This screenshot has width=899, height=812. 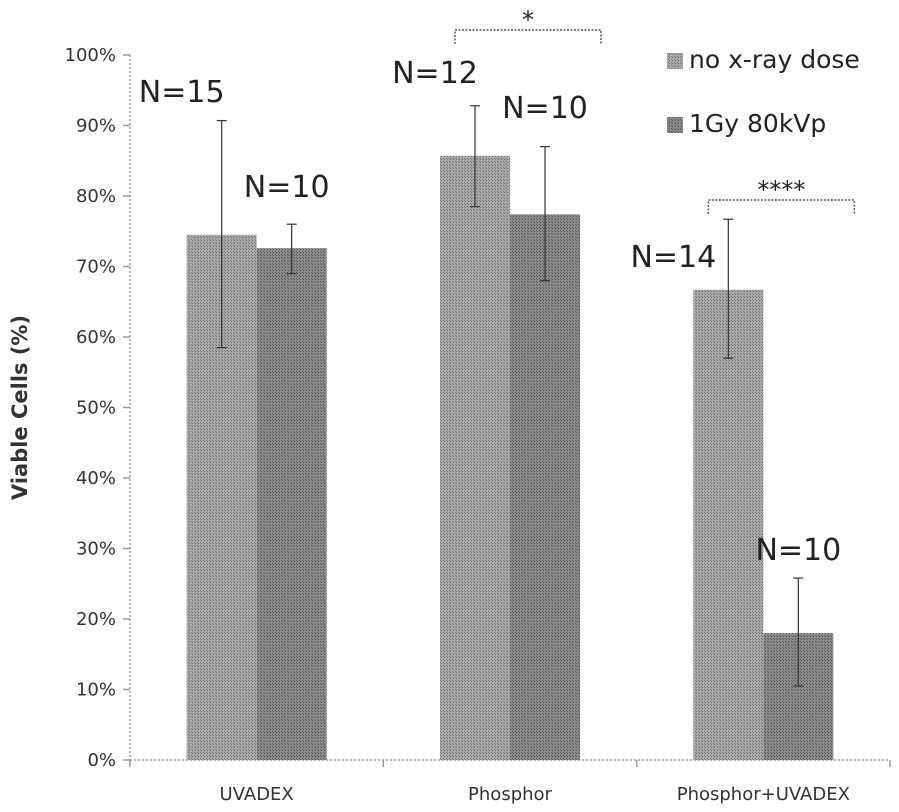 What do you see at coordinates (96, 619) in the screenshot?
I see `y-tick-label: 20%` at bounding box center [96, 619].